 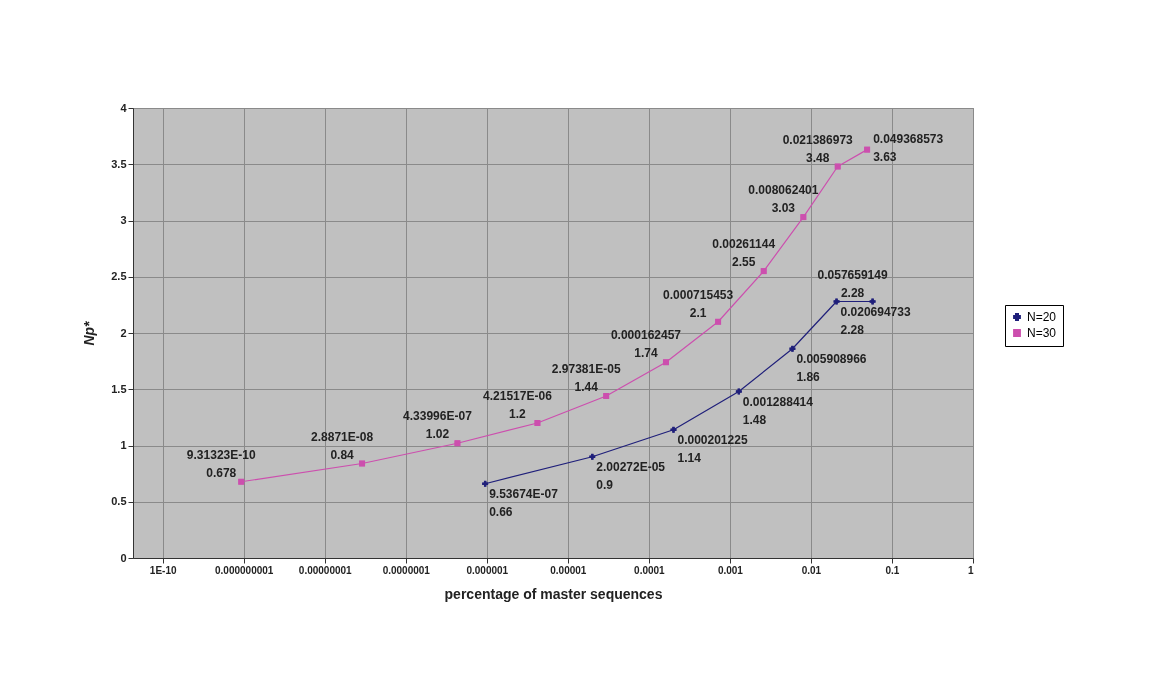 I want to click on y-tick-label: 1.5, so click(x=119, y=388).